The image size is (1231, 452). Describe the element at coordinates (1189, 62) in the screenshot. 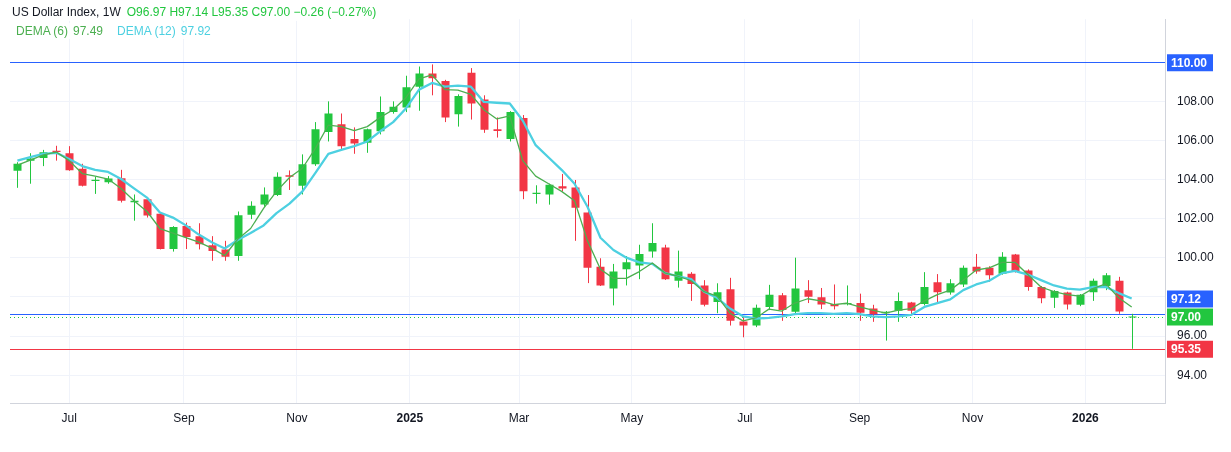

I see `ref-line-label: 110.00` at that location.